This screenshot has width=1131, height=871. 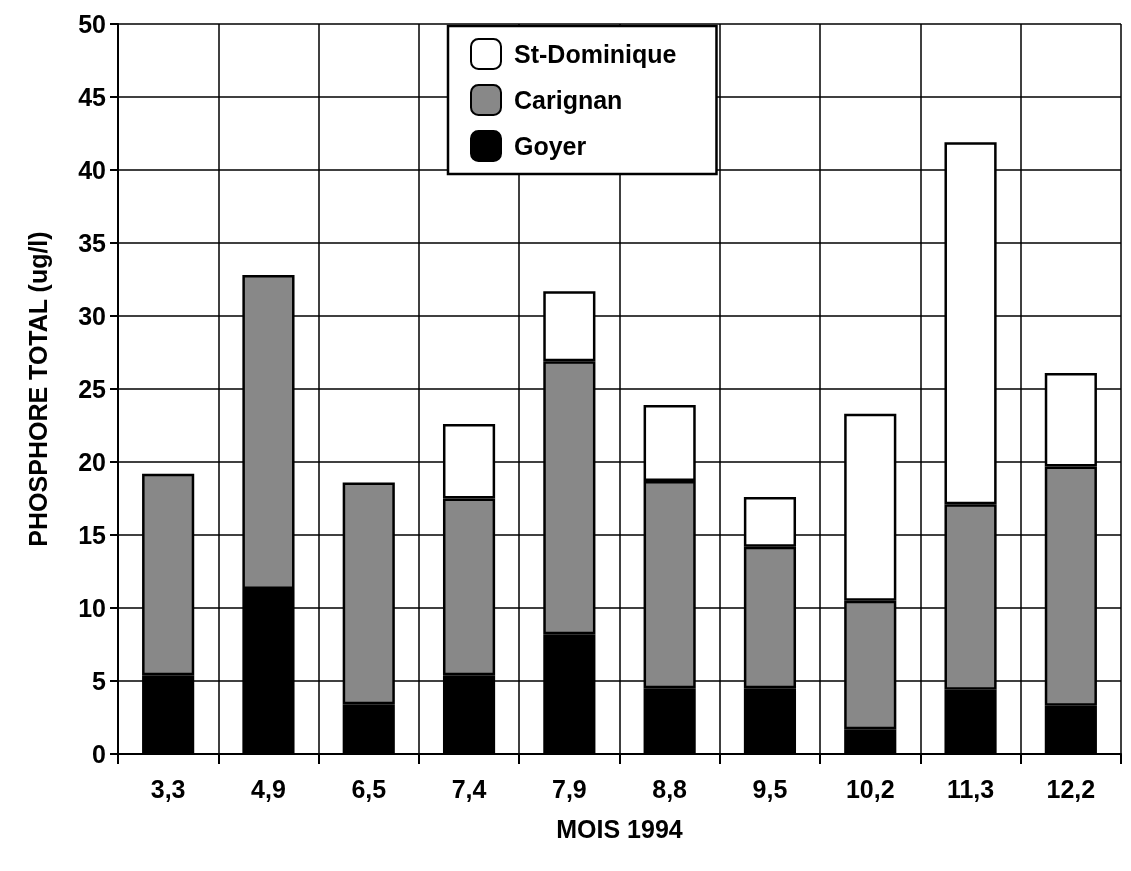 I want to click on x-tick-label: 11,3, so click(x=970, y=788).